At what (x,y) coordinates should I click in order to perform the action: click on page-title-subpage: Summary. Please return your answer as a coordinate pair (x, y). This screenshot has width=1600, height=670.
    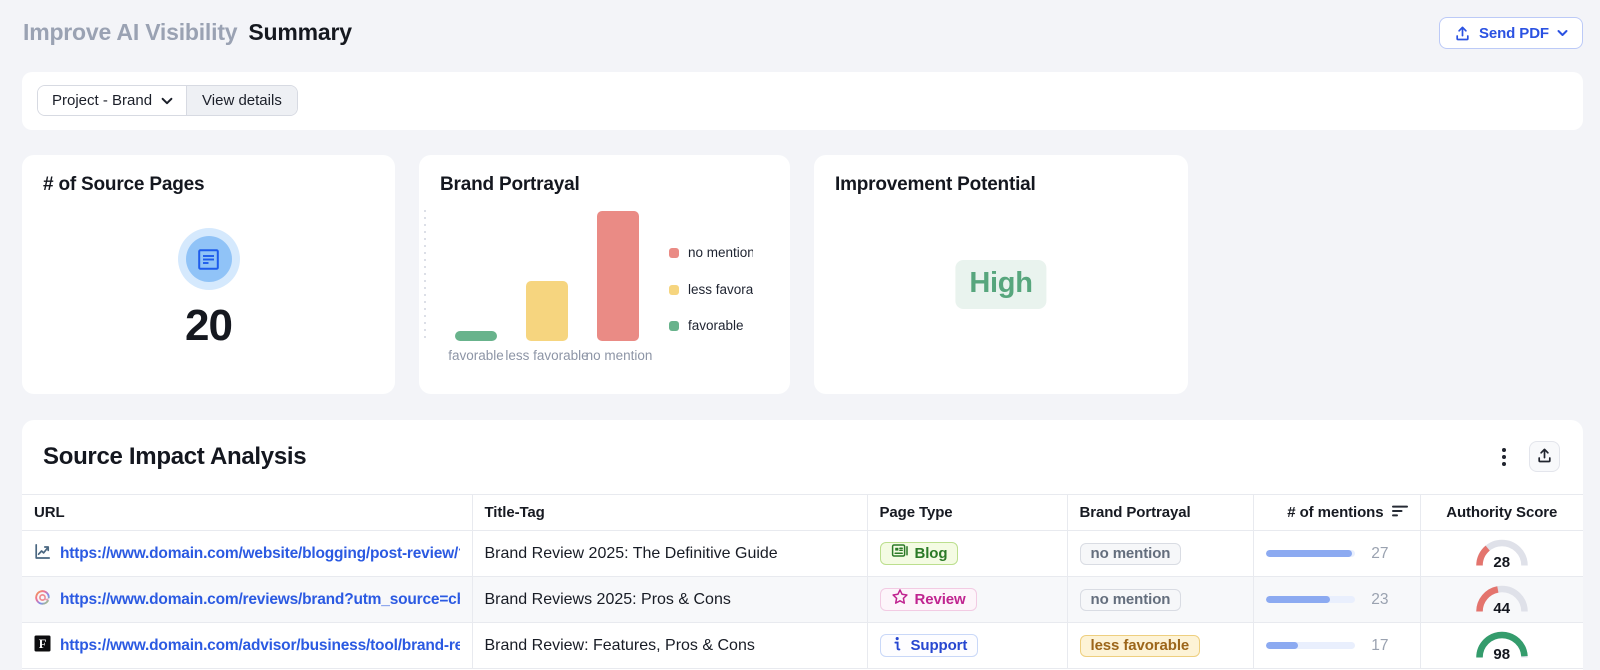
    Looking at the image, I should click on (300, 32).